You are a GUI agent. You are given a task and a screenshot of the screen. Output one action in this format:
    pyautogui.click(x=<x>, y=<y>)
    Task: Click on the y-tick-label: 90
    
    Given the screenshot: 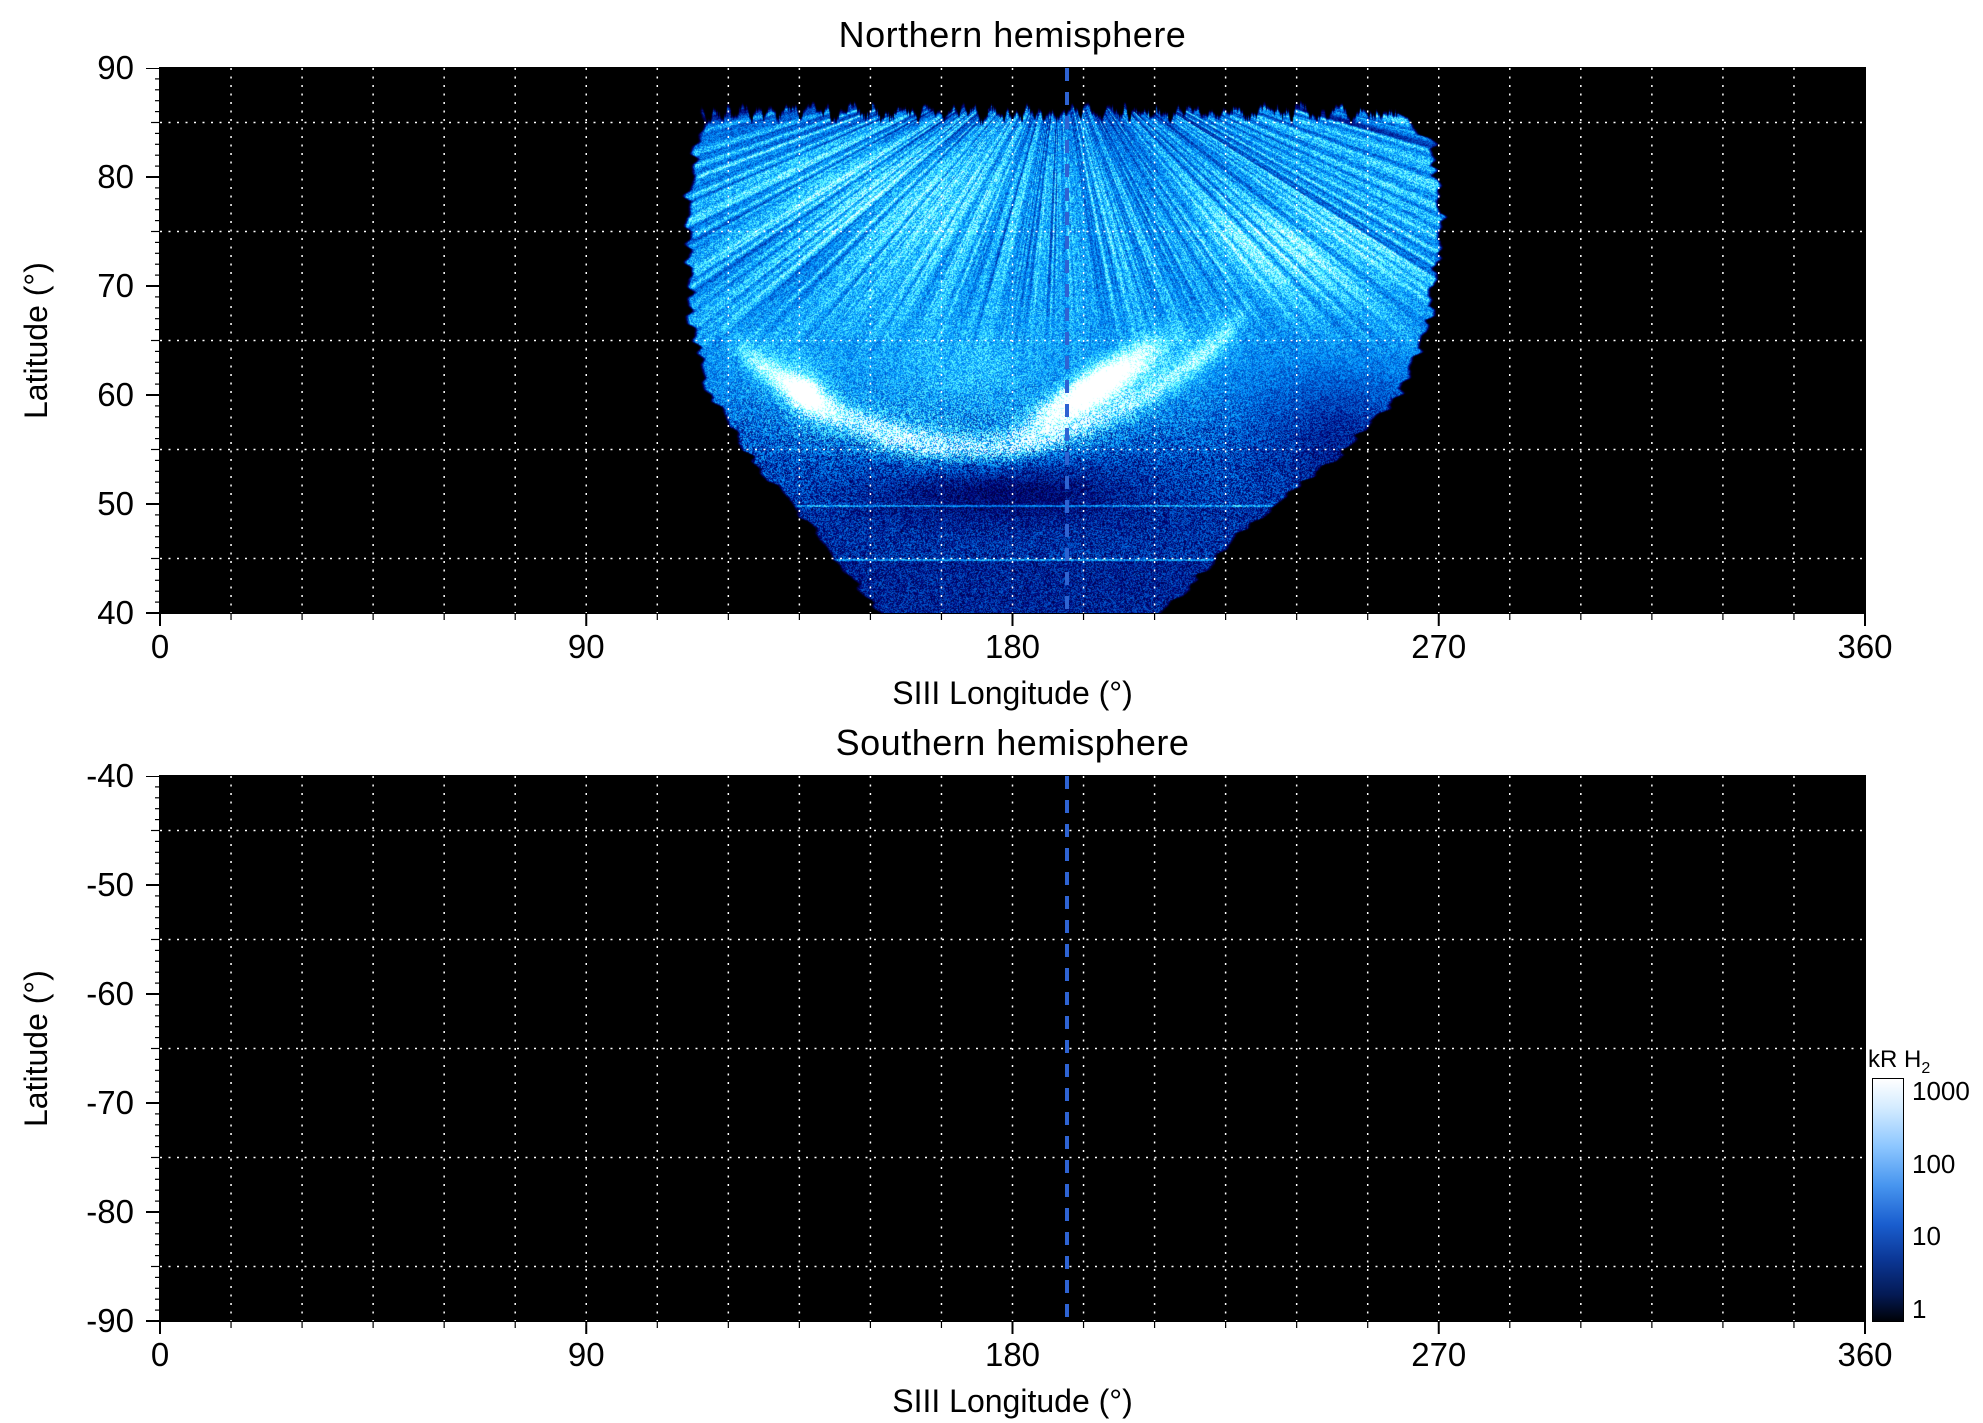 What is the action you would take?
    pyautogui.click(x=115, y=67)
    